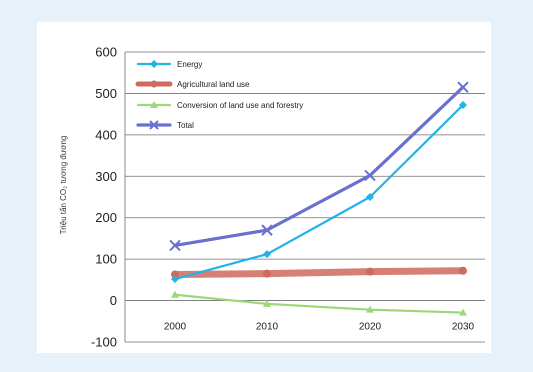  I want to click on x-tick-label: 2030, so click(463, 327).